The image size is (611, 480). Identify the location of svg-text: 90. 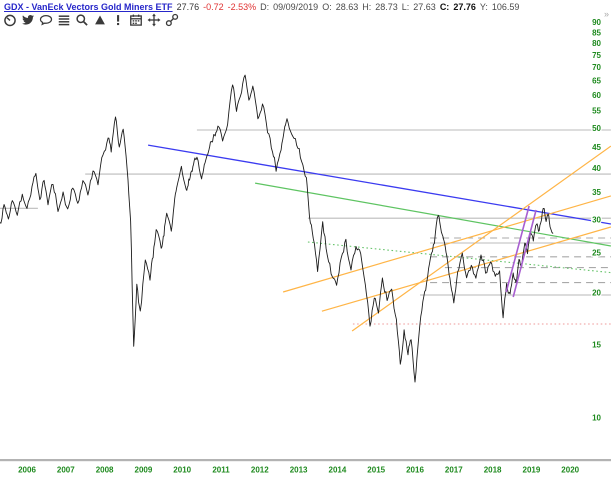
(596, 22).